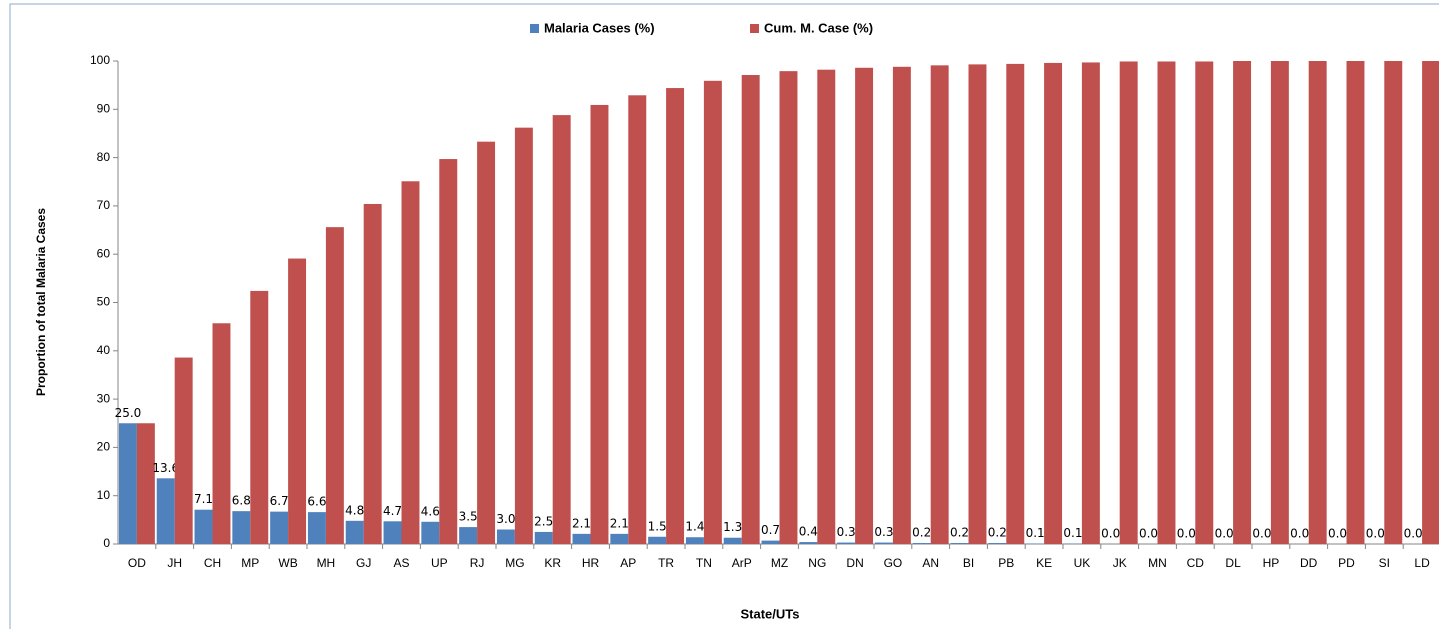 Image resolution: width=1439 pixels, height=629 pixels. What do you see at coordinates (552, 563) in the screenshot?
I see `x-tick-label: KR` at bounding box center [552, 563].